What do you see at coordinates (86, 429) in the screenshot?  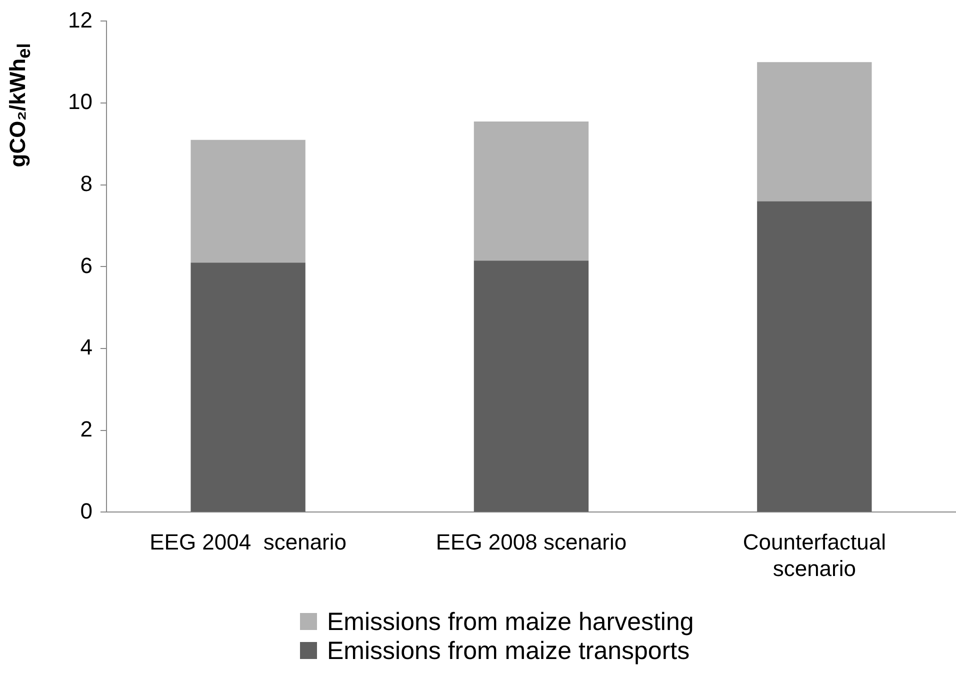 I see `y-tick-label: 2` at bounding box center [86, 429].